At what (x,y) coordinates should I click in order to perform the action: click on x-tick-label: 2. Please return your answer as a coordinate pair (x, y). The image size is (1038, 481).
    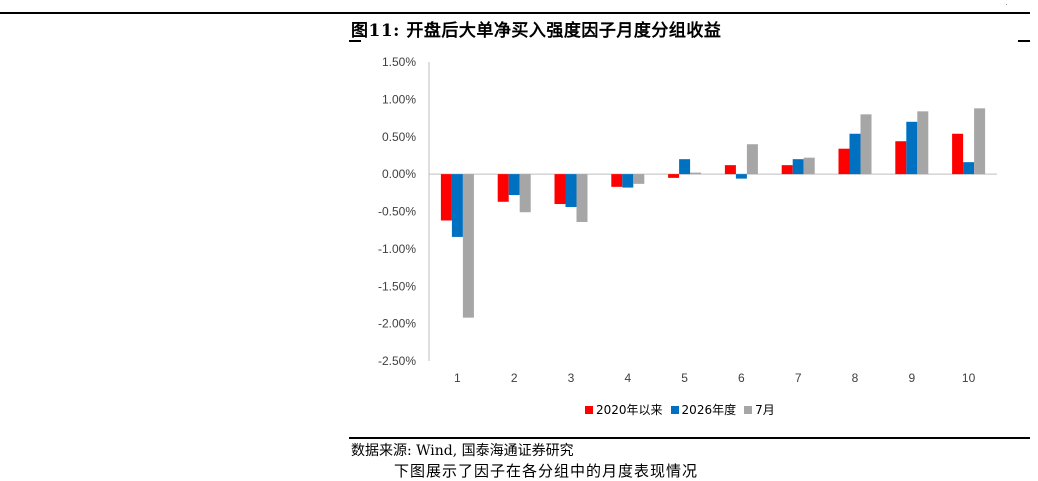
    Looking at the image, I should click on (514, 378).